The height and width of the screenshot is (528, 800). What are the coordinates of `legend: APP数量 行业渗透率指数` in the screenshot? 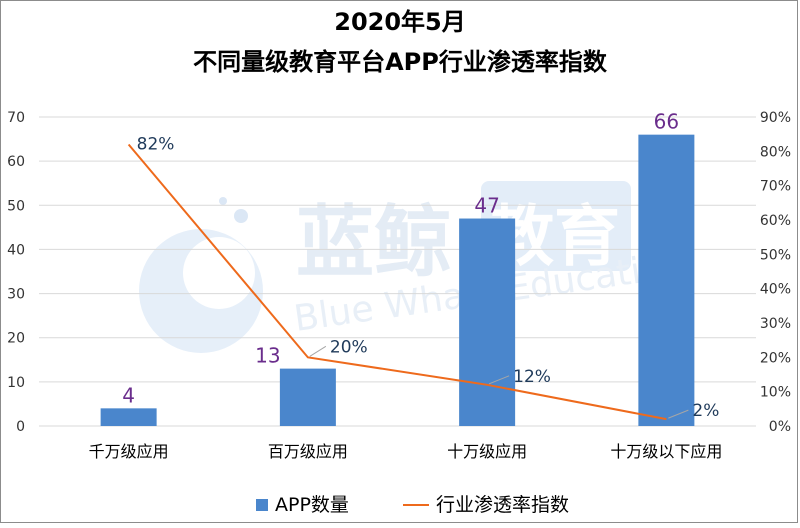 It's located at (412, 505).